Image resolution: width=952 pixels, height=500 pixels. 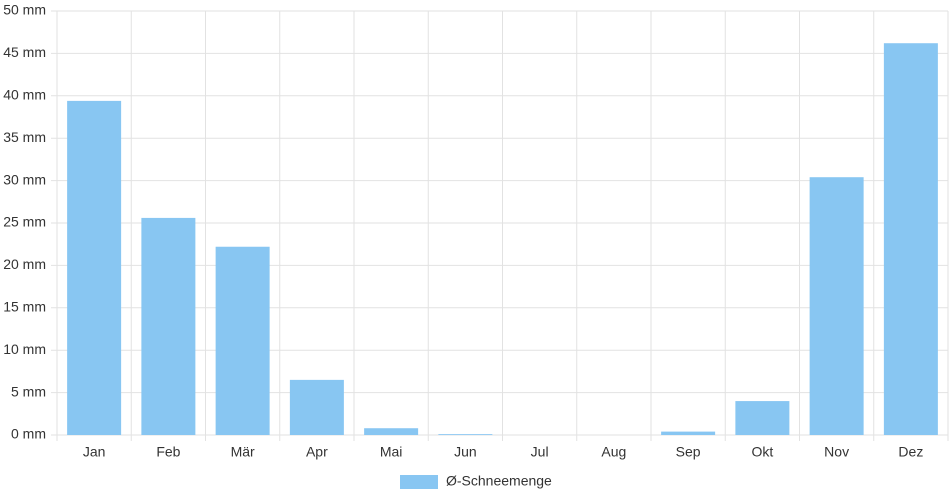 What do you see at coordinates (24, 137) in the screenshot?
I see `y-tick-label: 35 mm` at bounding box center [24, 137].